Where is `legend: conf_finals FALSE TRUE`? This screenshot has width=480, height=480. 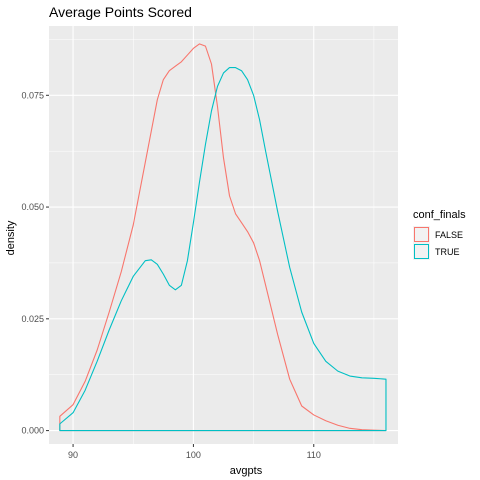
legend: conf_finals FALSE TRUE is located at coordinates (439, 234).